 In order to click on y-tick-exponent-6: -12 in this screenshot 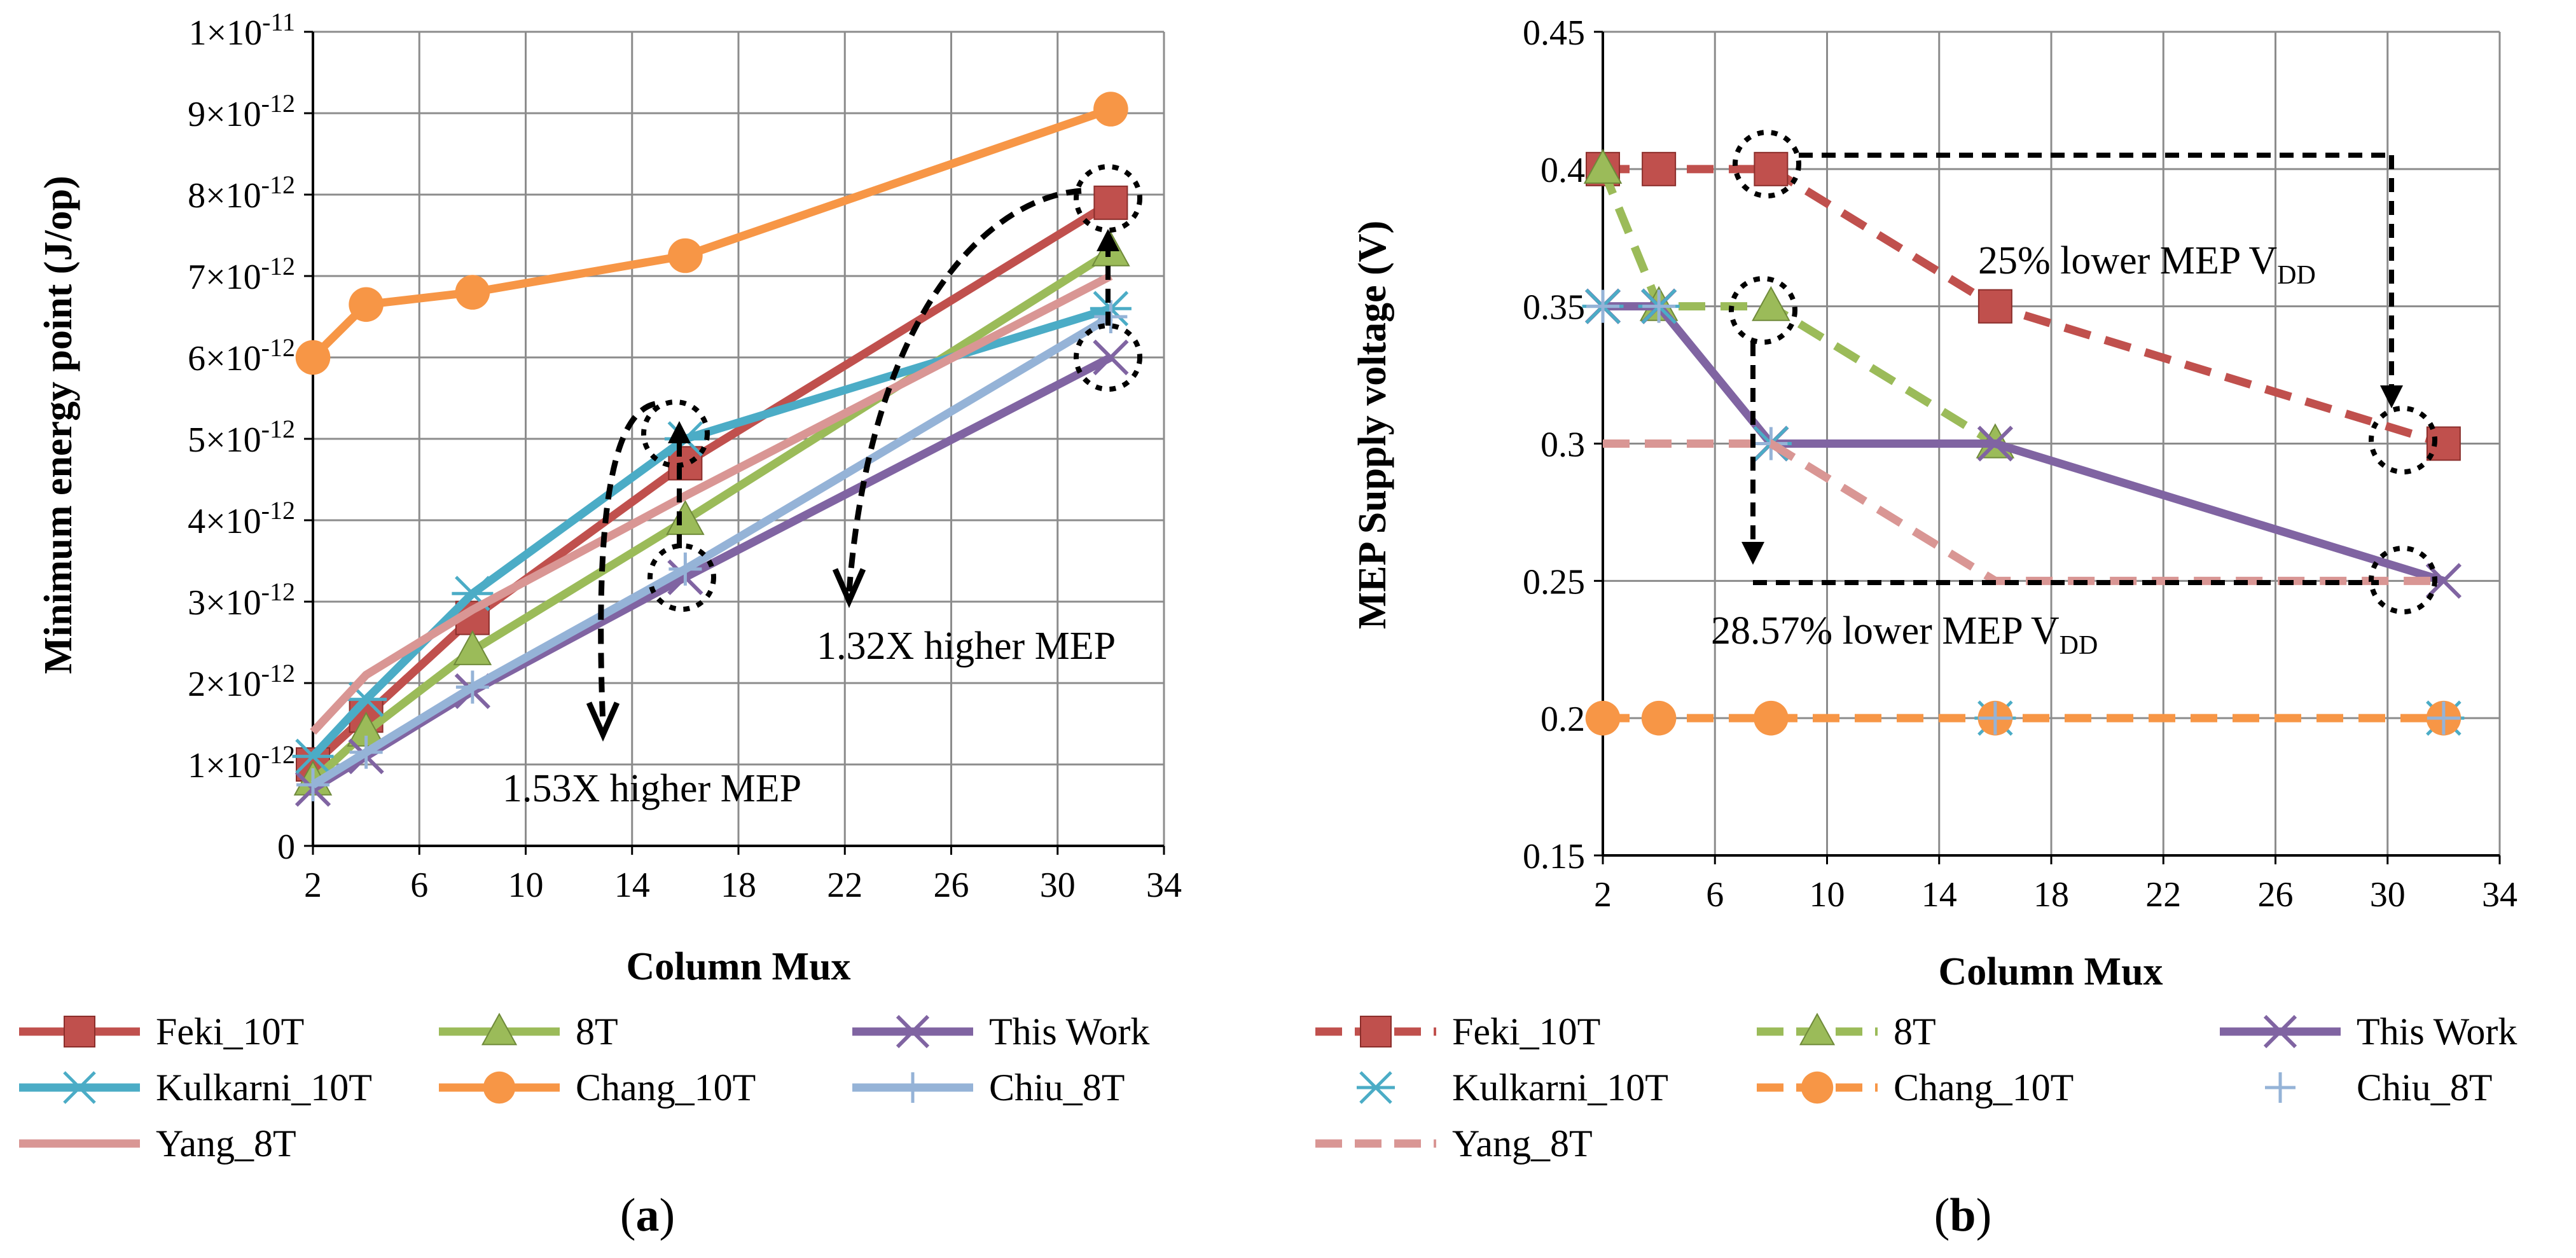, I will do `click(278, 348)`.